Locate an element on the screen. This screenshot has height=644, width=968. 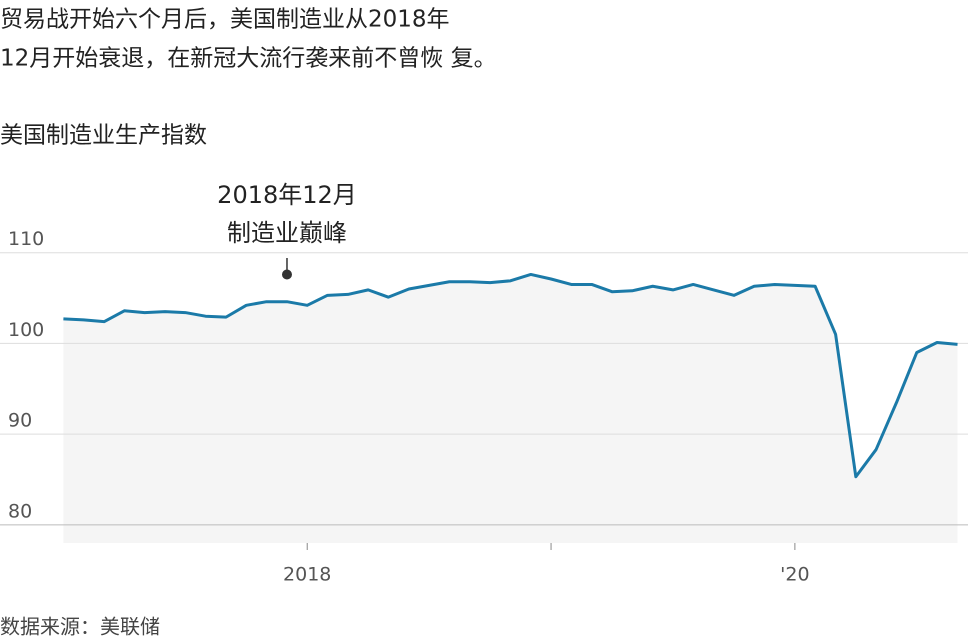
title-line: 贸易战开始六个月后，美国制造业从2018年 is located at coordinates (225, 20).